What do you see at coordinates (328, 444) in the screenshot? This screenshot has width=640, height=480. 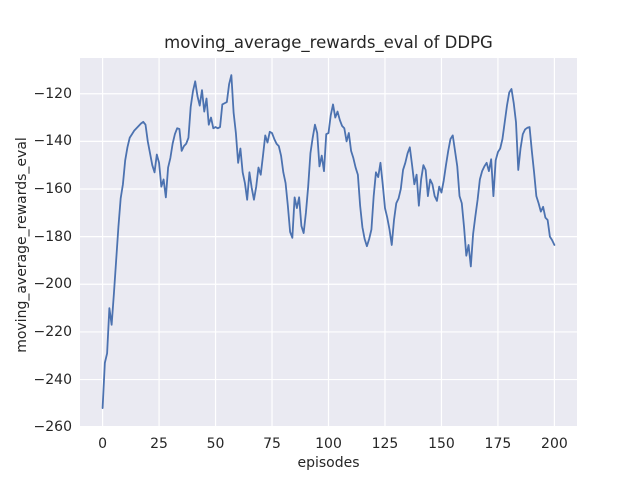 I see `x-tick-label: 100` at bounding box center [328, 444].